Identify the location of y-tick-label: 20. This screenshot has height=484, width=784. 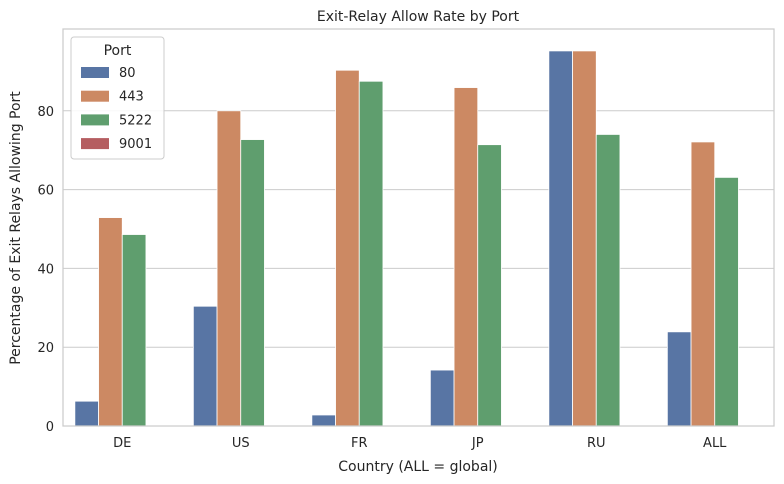
(45, 348).